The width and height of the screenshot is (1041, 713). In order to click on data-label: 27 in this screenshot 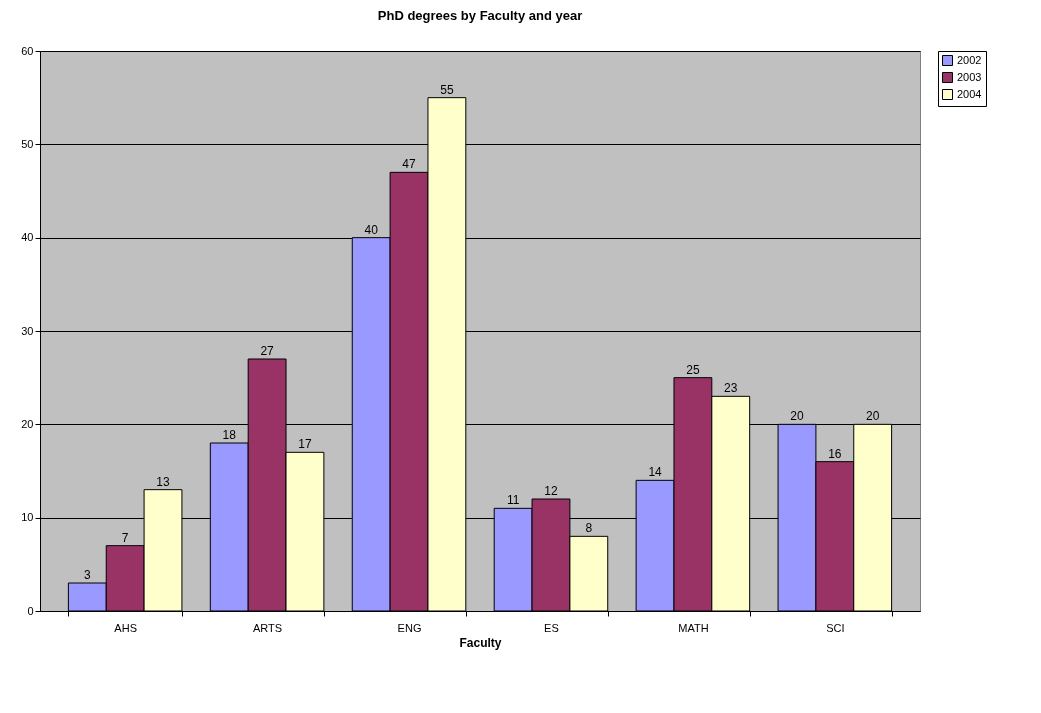, I will do `click(267, 351)`.